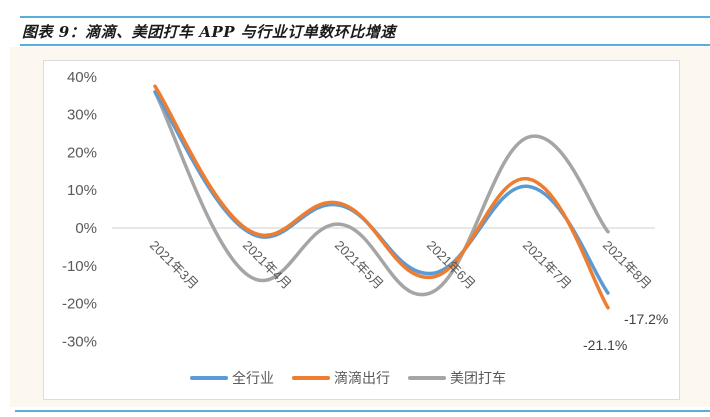  Describe the element at coordinates (82, 115) in the screenshot. I see `y-tick-label: 30%` at that location.